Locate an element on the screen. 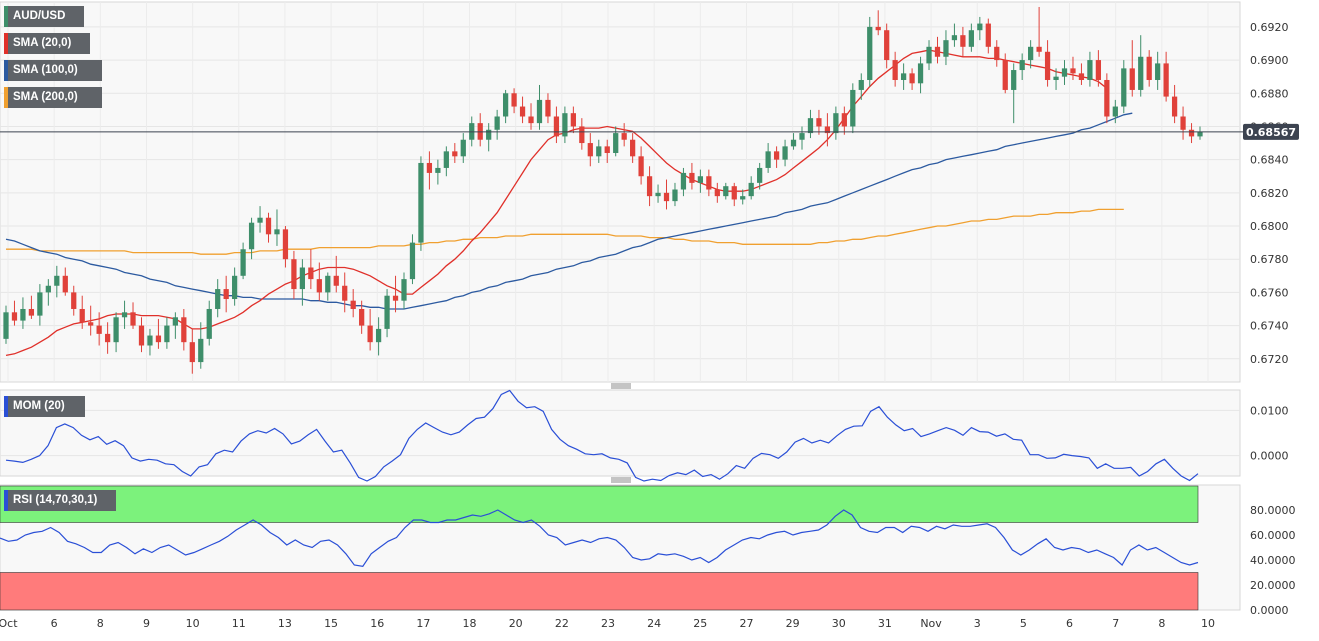  legend-sma100: SMA (100,0) is located at coordinates (53, 70).